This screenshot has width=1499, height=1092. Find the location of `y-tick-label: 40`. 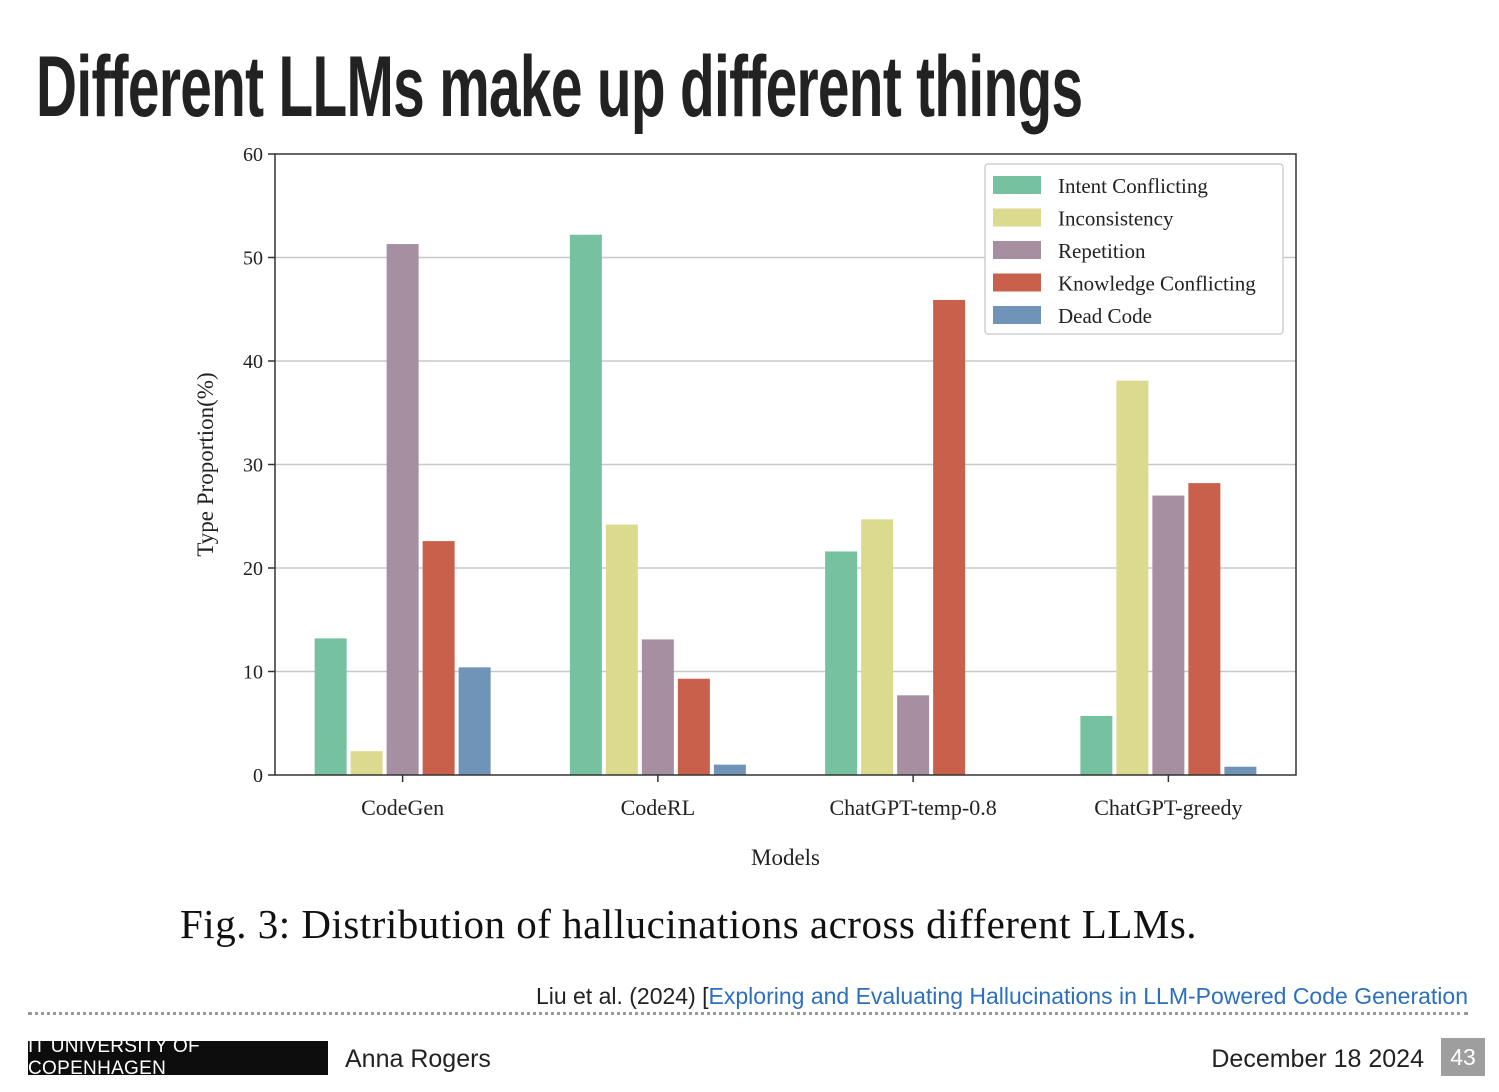

y-tick-label: 40 is located at coordinates (253, 362).